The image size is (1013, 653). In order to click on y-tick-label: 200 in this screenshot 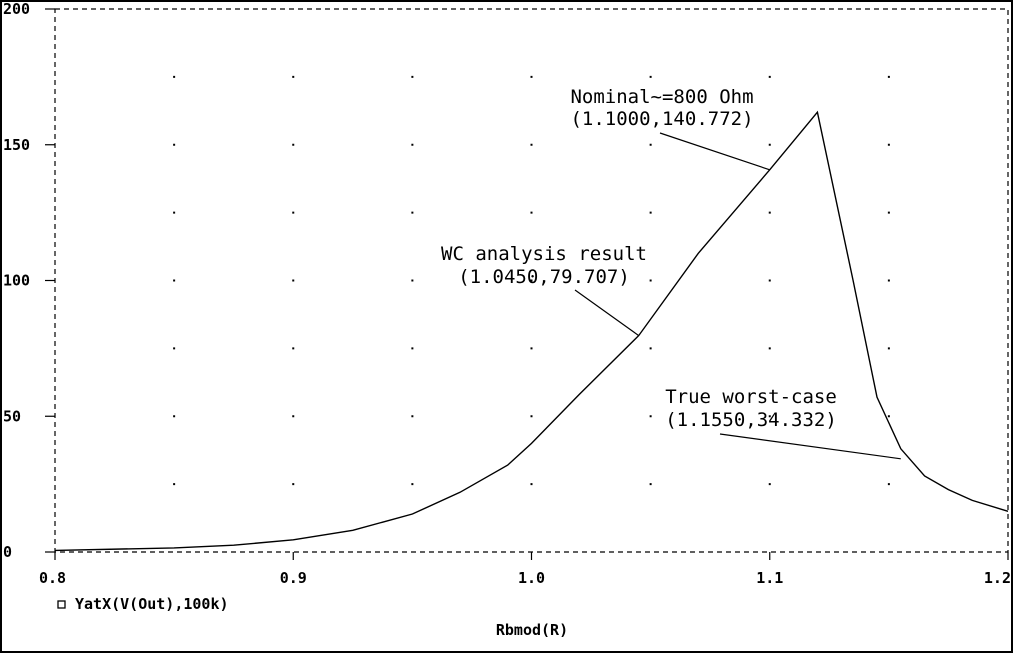, I will do `click(16, 9)`.